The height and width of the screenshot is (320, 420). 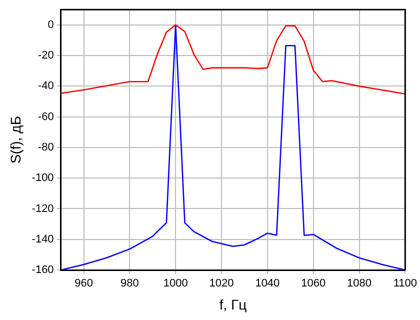 I want to click on x-tick-label: 1040, so click(x=267, y=284).